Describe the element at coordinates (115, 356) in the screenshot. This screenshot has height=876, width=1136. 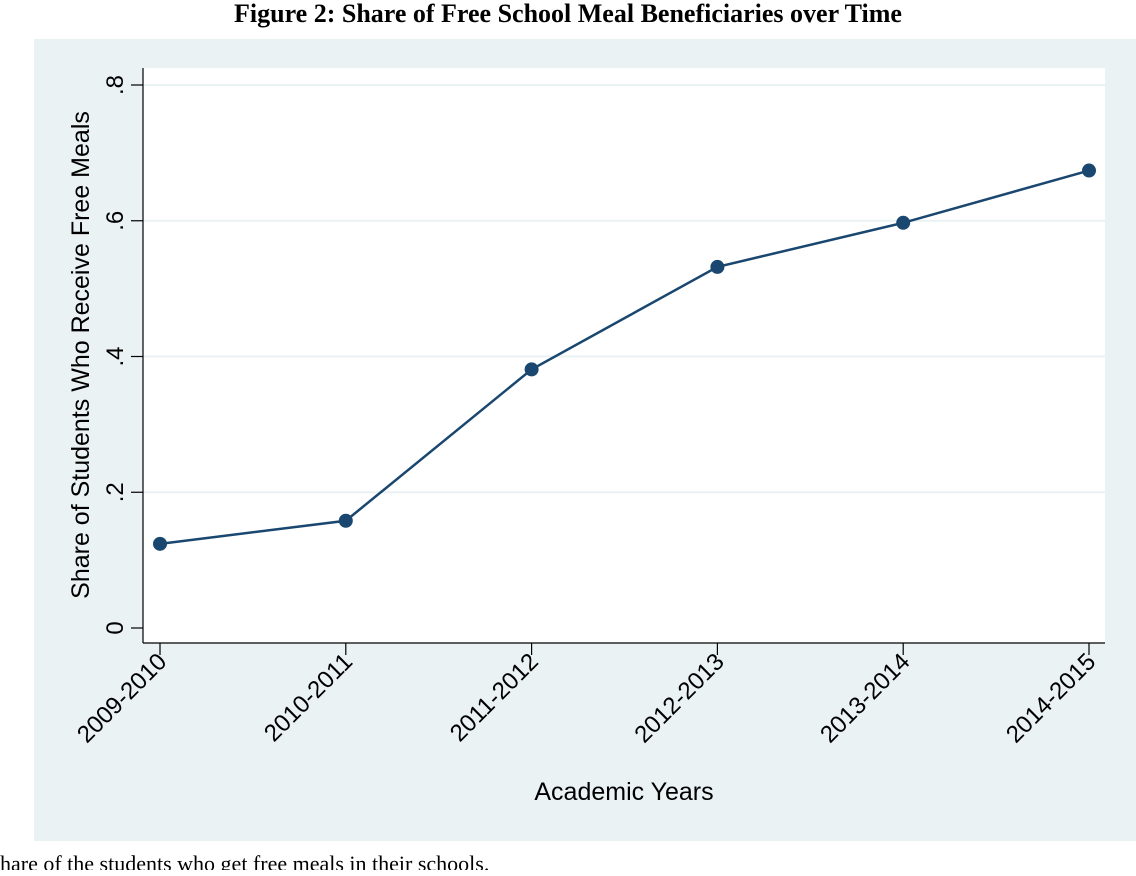
I see `y-tick-label: .4` at that location.